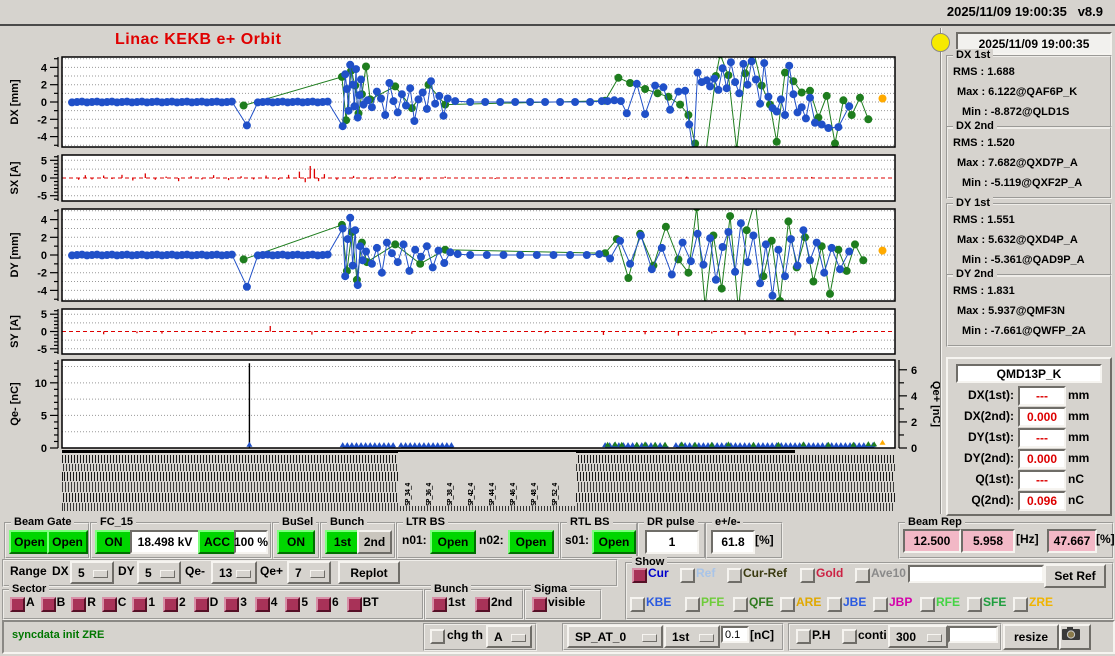  What do you see at coordinates (973, 203) in the screenshot?
I see `stat-box-title: DY 1st` at bounding box center [973, 203].